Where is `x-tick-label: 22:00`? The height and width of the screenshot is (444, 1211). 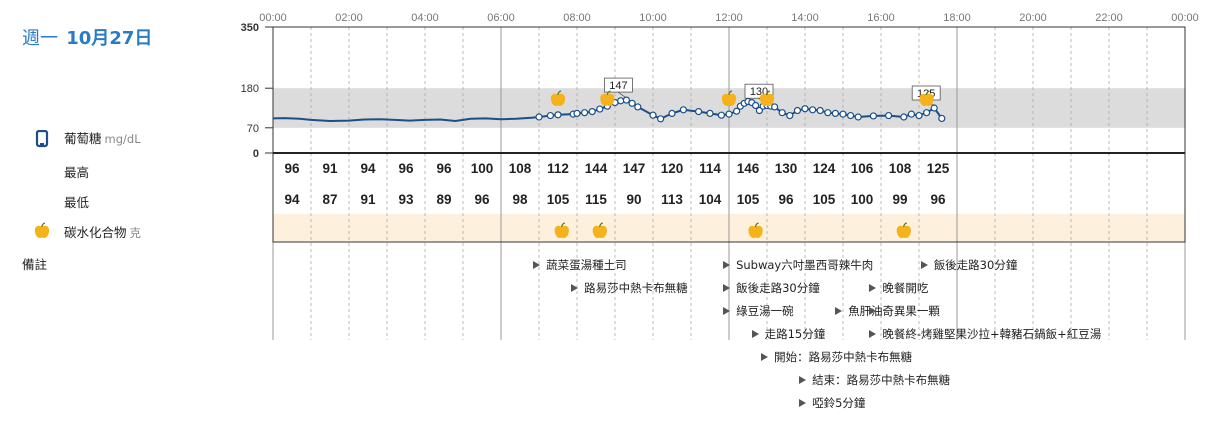
x-tick-label: 22:00 is located at coordinates (1109, 18).